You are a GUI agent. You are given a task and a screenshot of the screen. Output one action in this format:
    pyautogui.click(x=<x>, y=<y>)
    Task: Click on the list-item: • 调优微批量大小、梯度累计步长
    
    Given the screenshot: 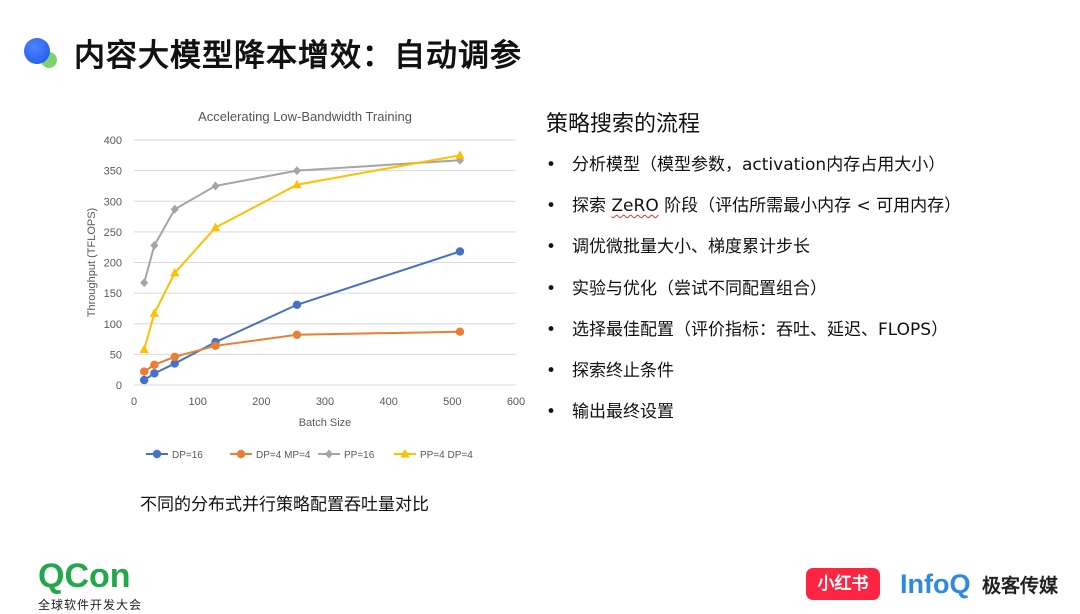 What is the action you would take?
    pyautogui.click(x=753, y=252)
    